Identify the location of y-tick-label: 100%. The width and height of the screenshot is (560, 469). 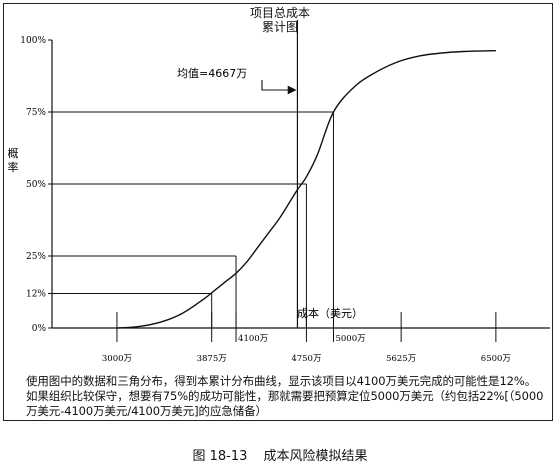
(33, 41).